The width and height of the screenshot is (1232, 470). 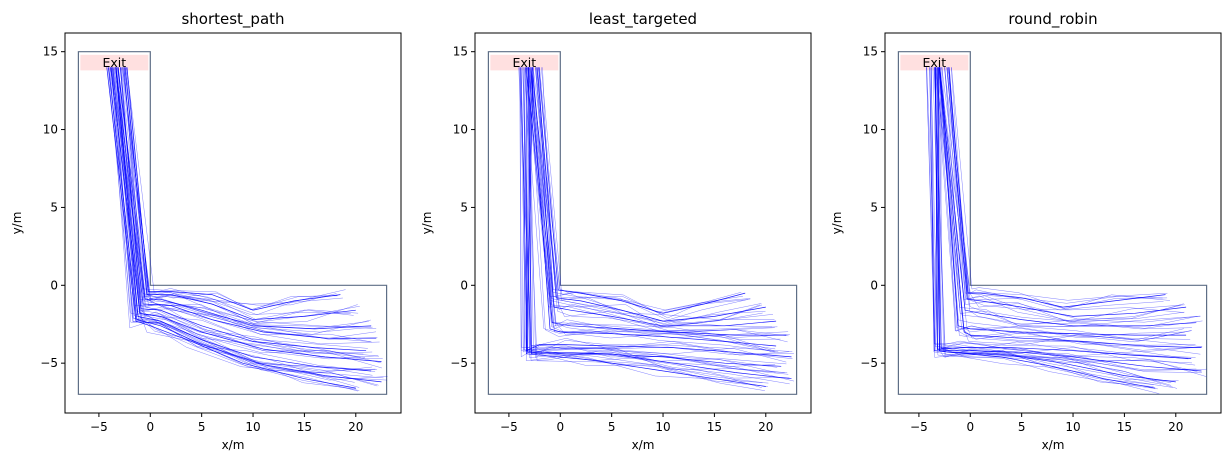 What do you see at coordinates (460, 130) in the screenshot?
I see `y-tick-label: 10` at bounding box center [460, 130].